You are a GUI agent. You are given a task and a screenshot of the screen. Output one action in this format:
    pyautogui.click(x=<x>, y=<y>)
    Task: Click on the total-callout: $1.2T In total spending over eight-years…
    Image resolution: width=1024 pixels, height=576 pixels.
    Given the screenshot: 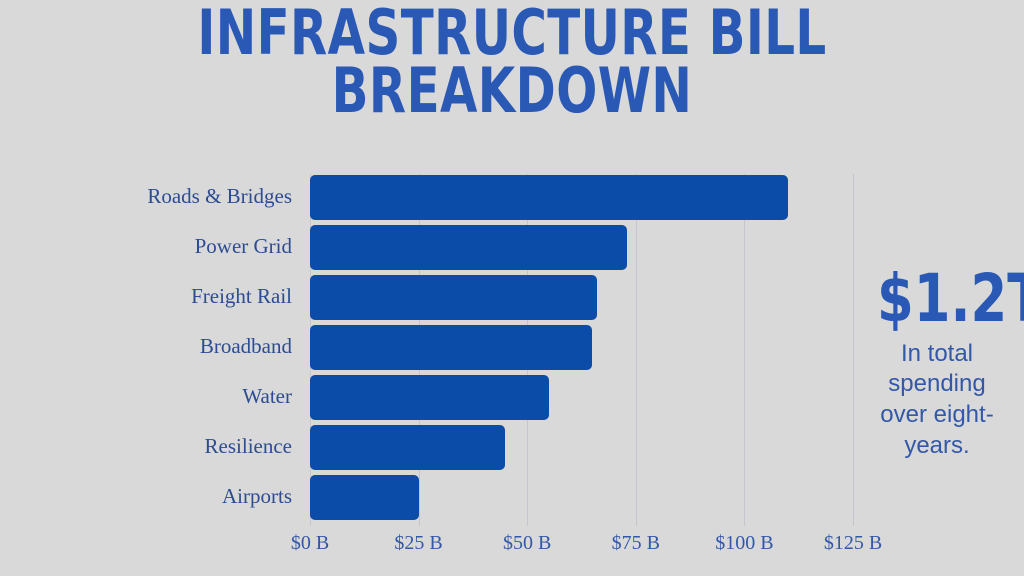 What is the action you would take?
    pyautogui.click(x=943, y=361)
    